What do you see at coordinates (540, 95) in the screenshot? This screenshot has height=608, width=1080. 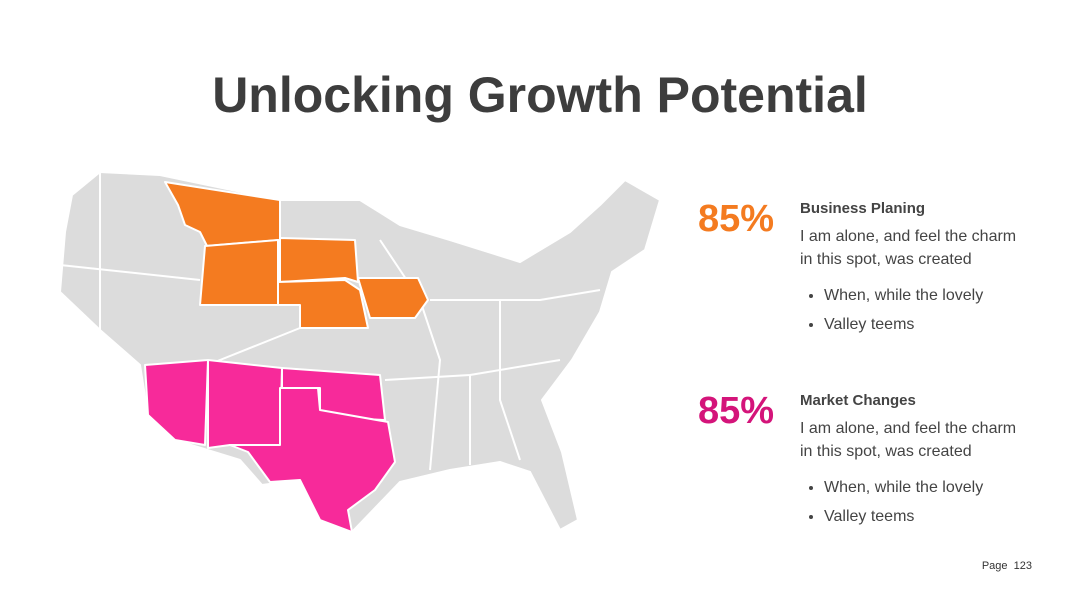 I see `title: Unlocking Growth Potential` at bounding box center [540, 95].